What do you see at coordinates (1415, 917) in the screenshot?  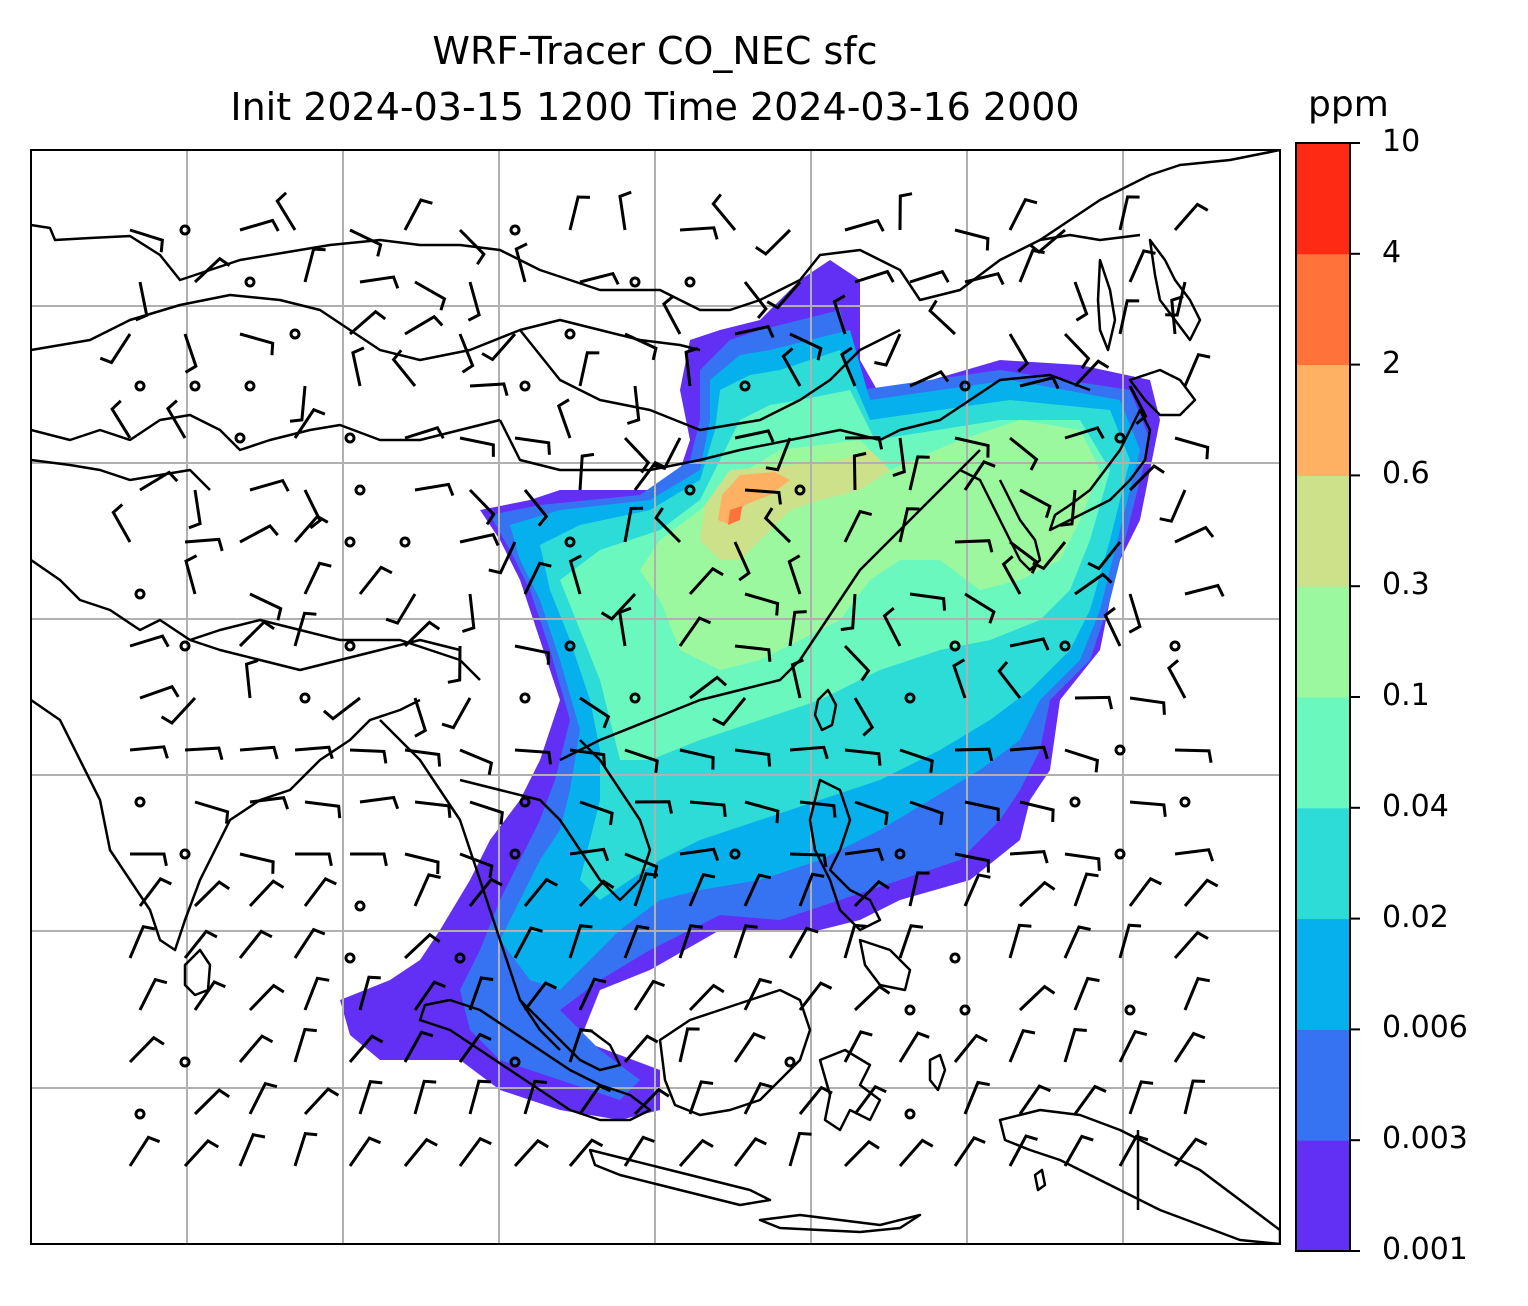 I see `colorbar-tick-label: 0.02` at bounding box center [1415, 917].